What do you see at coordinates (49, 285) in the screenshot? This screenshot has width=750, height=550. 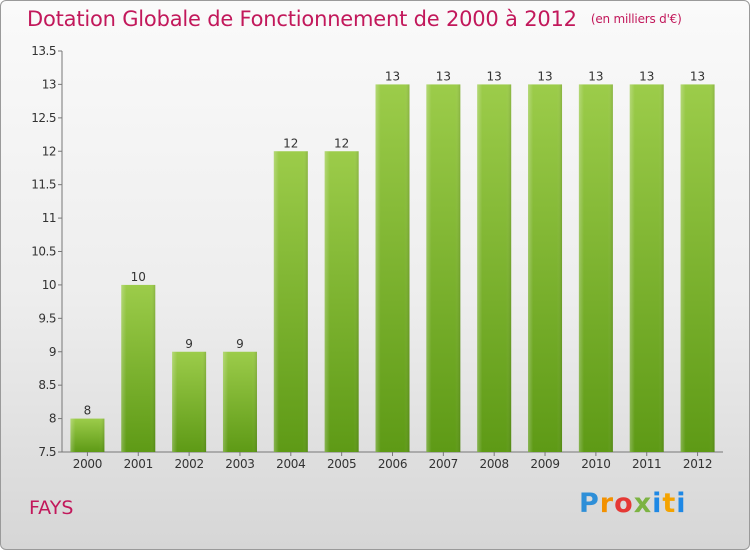 I see `y-tick-label: 10` at bounding box center [49, 285].